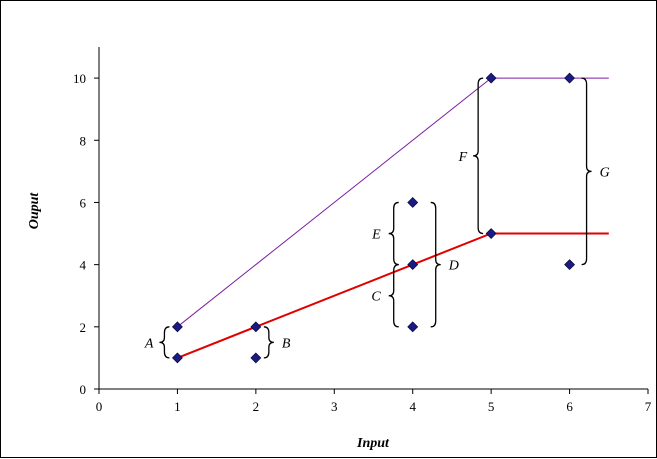 The image size is (657, 459). Describe the element at coordinates (463, 157) in the screenshot. I see `annotation-label-f: F` at that location.